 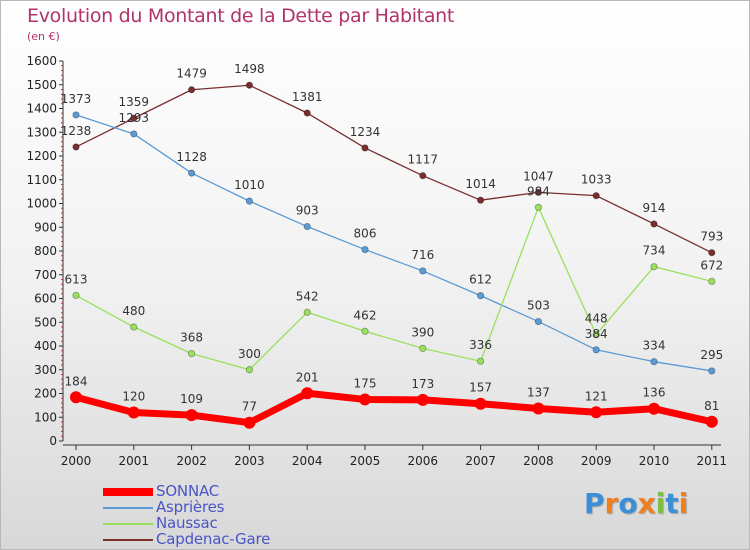 What do you see at coordinates (422, 384) in the screenshot?
I see `data-label: 173` at bounding box center [422, 384].